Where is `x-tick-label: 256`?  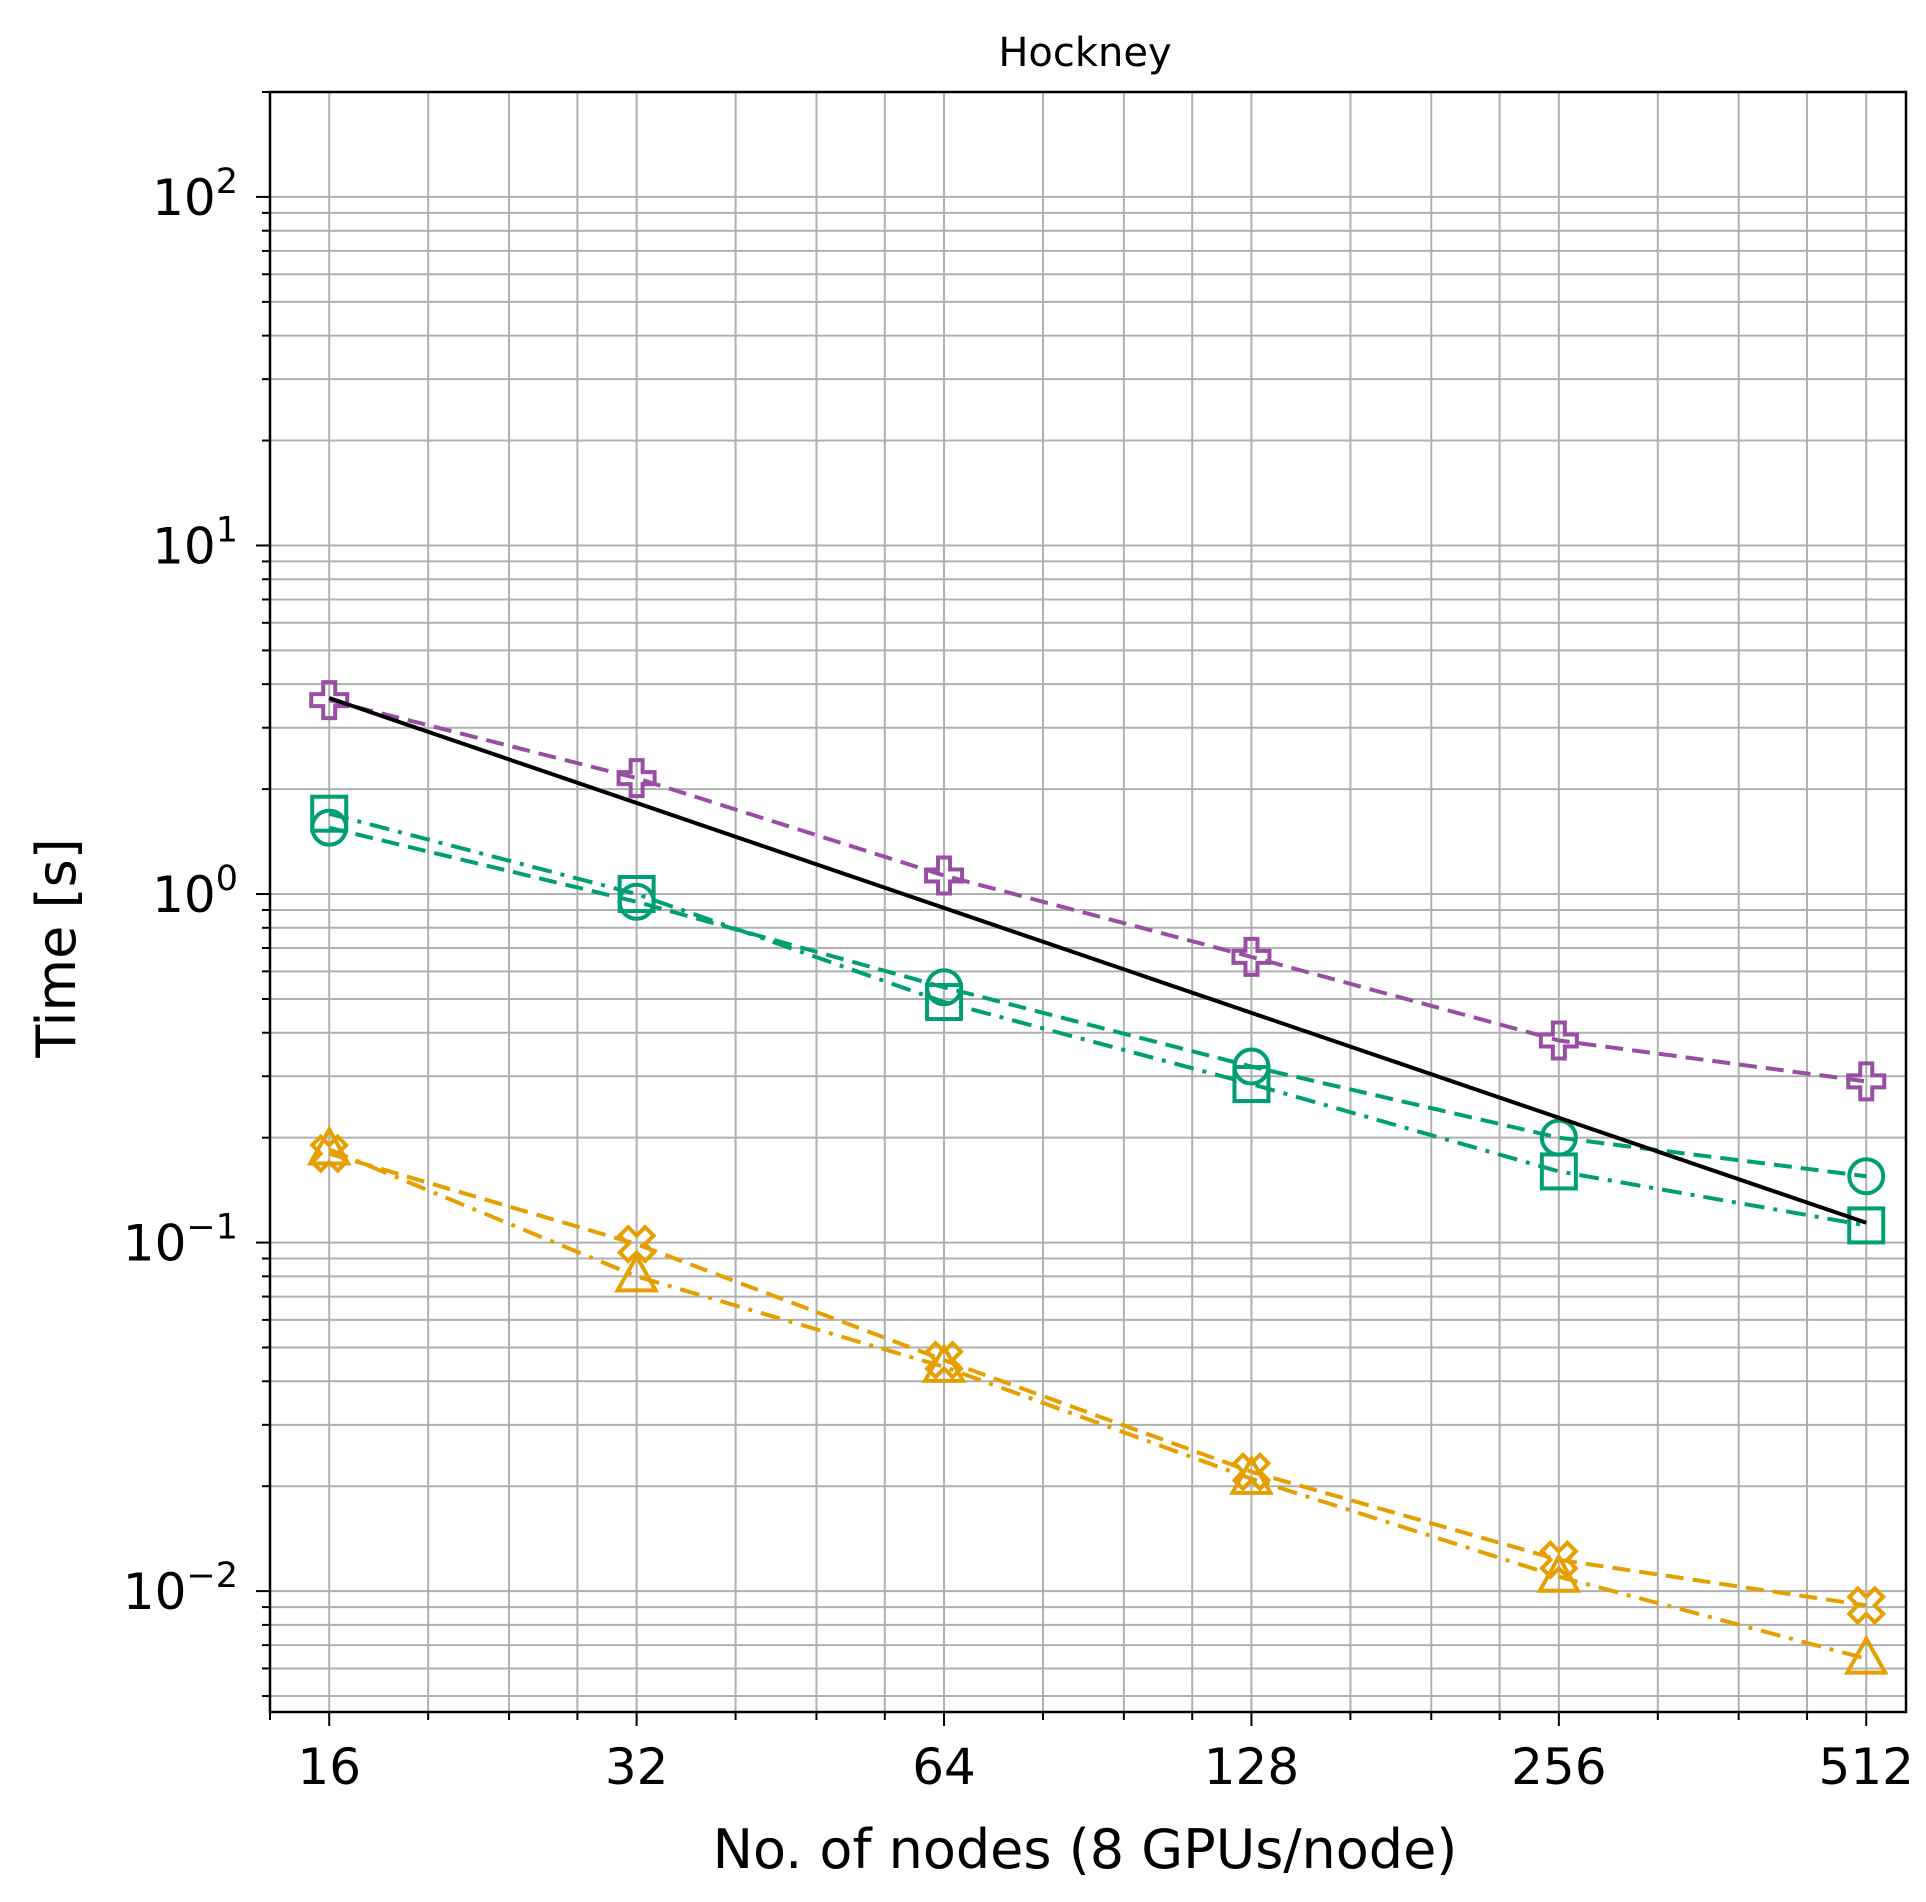 x-tick-label: 256 is located at coordinates (1558, 1767).